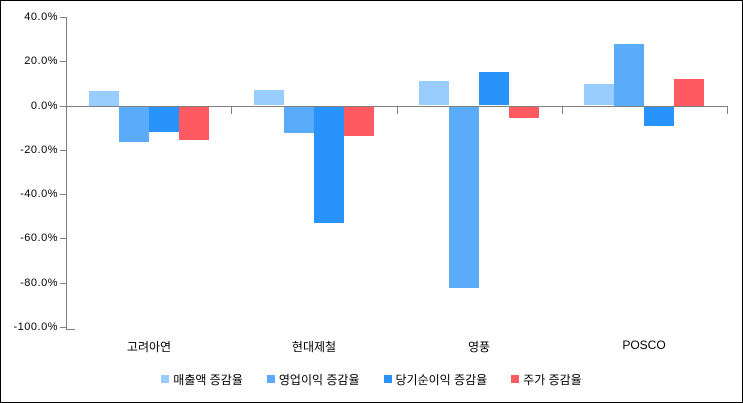 This screenshot has height=403, width=743. I want to click on legend-item: 매출액 증감율, so click(202, 379).